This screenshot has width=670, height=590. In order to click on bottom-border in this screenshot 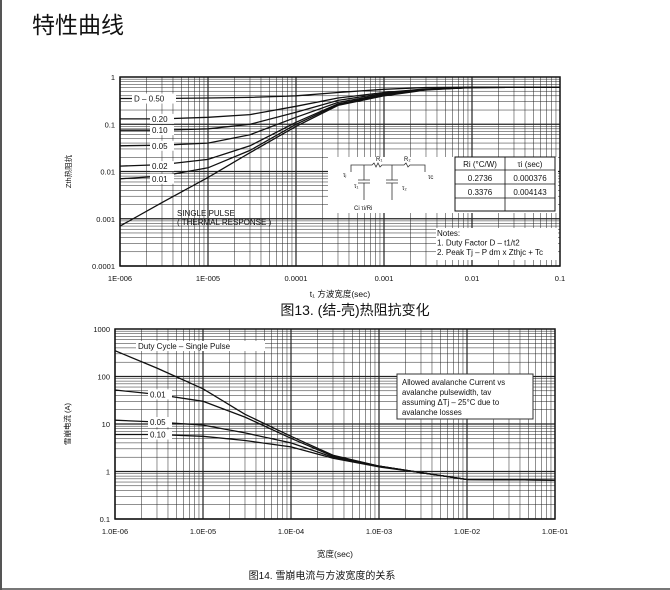, I will do `click(336, 589)`.